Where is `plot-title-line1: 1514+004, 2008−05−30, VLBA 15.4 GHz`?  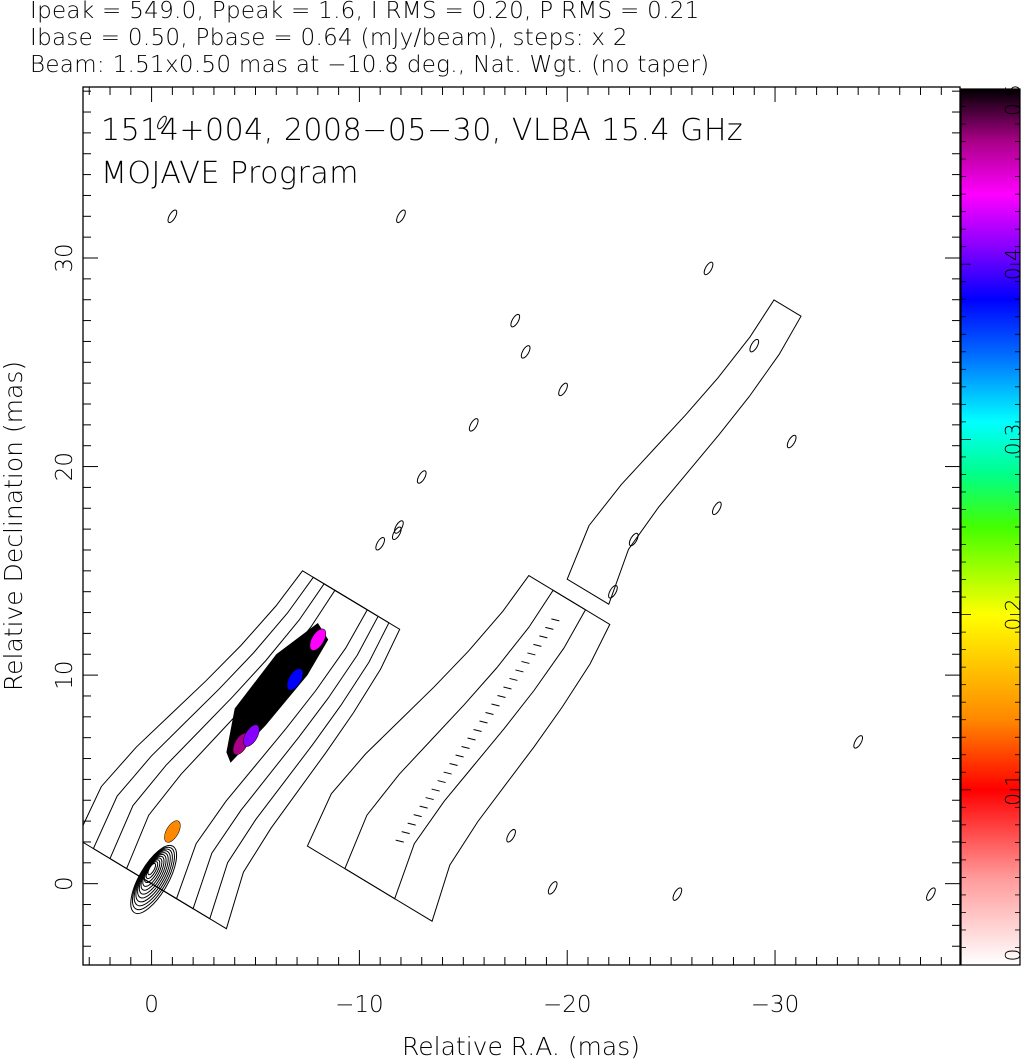 plot-title-line1: 1514+004, 2008−05−30, VLBA 15.4 GHz is located at coordinates (422, 130).